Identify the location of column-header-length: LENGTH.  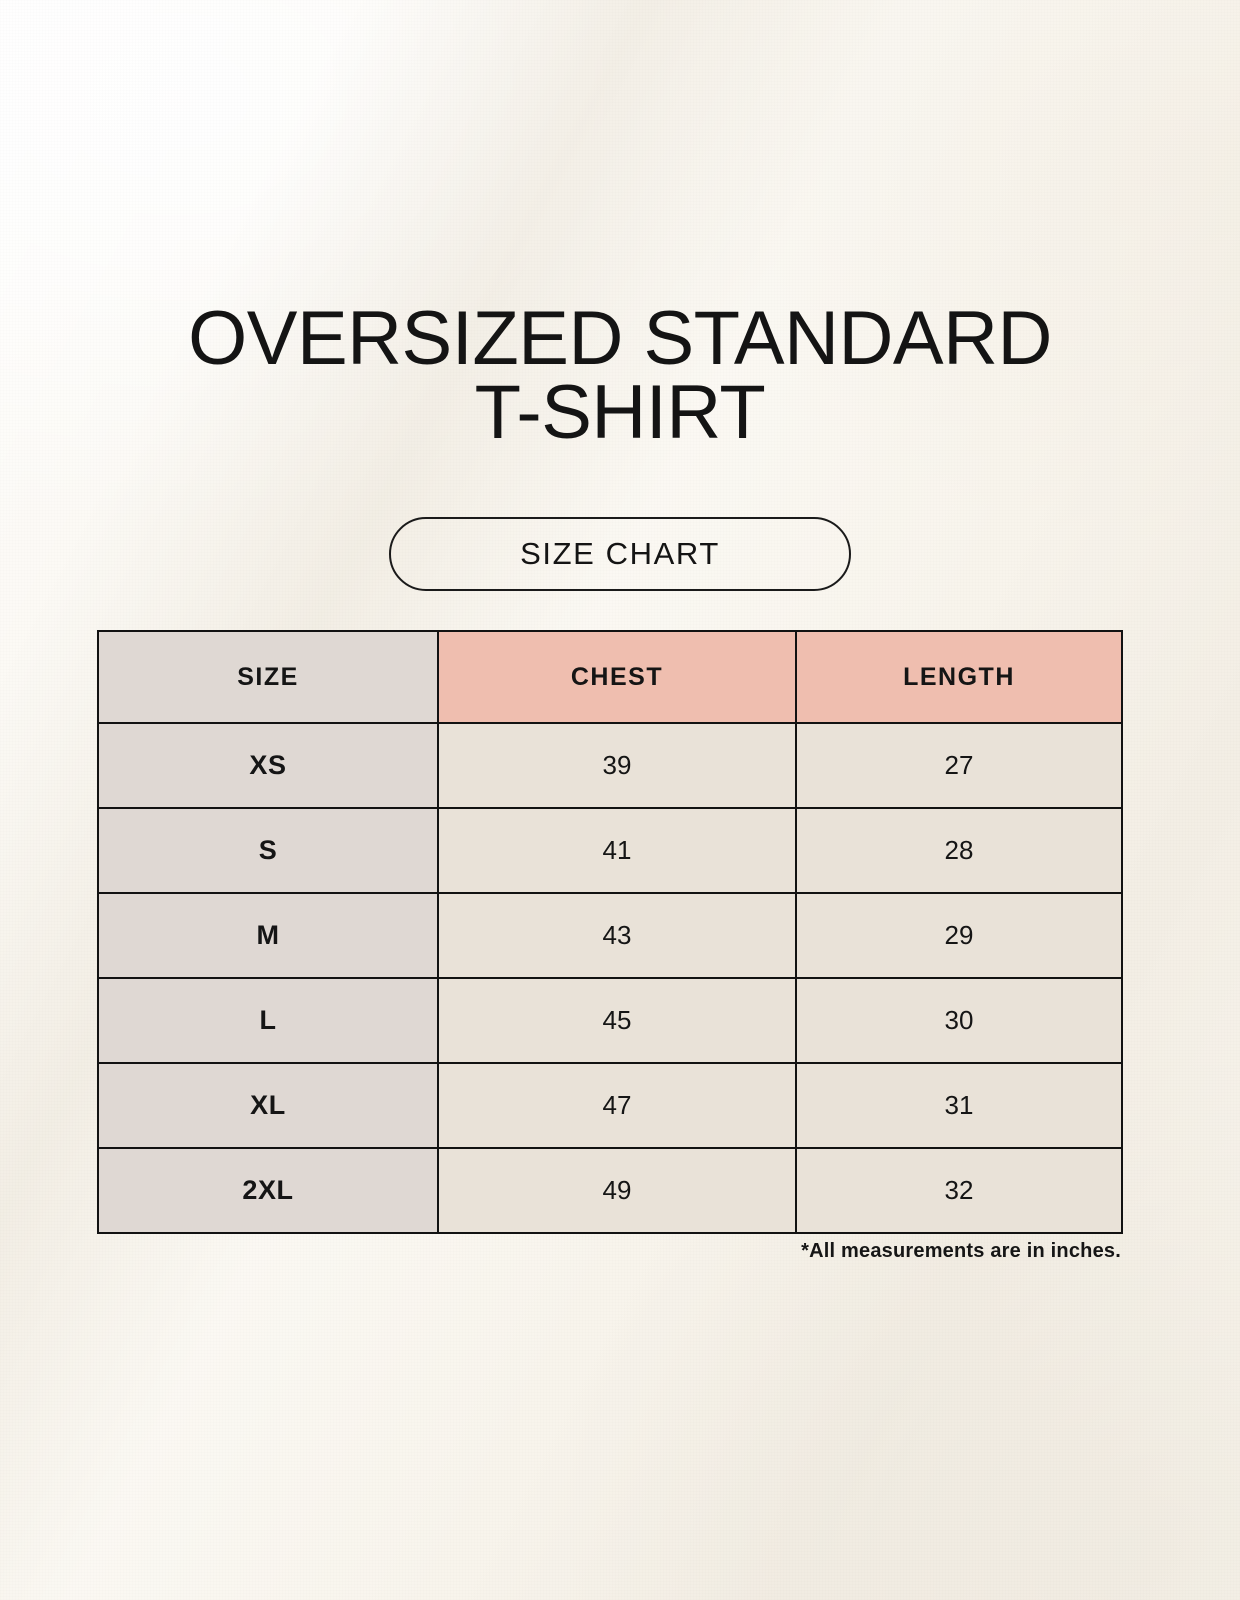
(959, 677).